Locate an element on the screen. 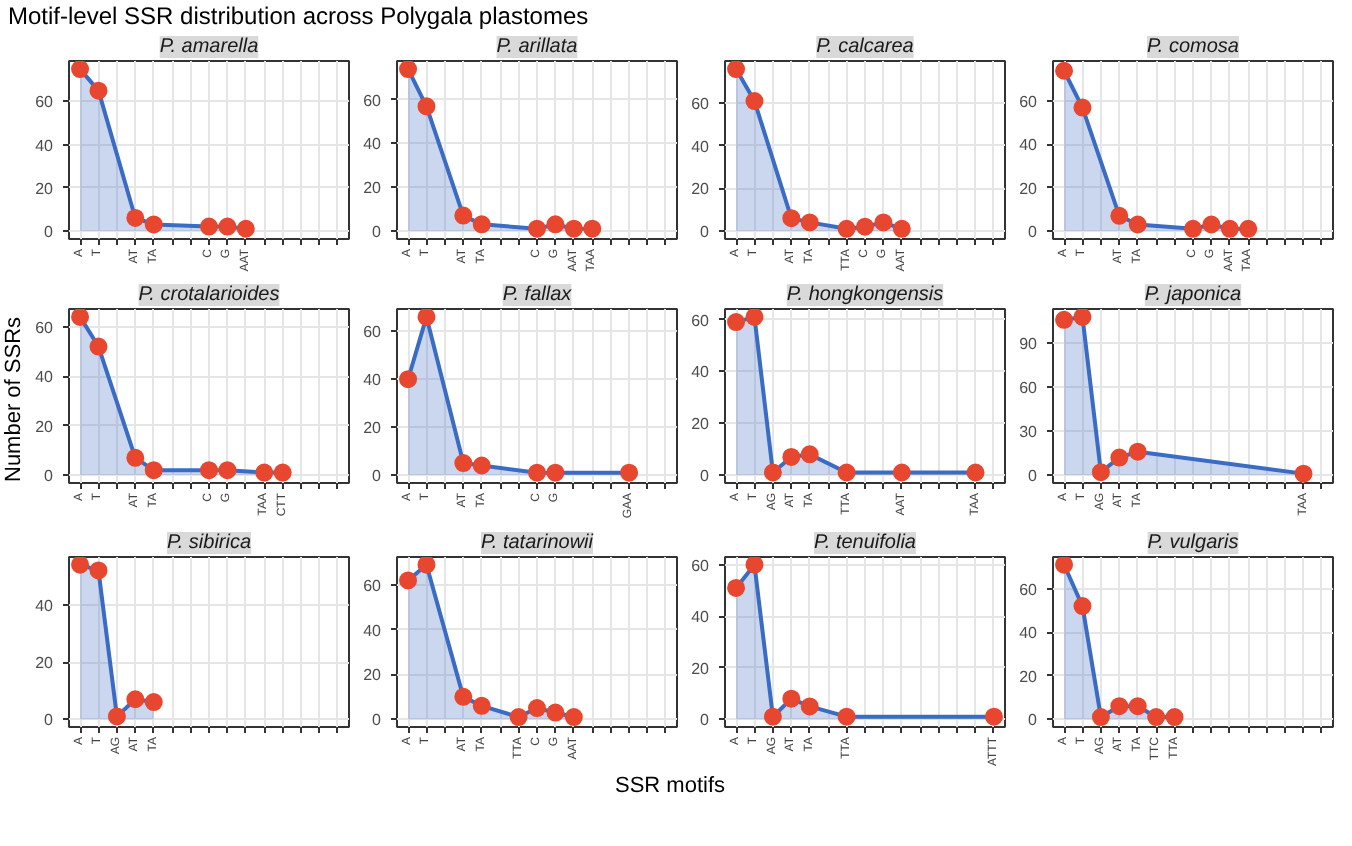  chart-title: P. tatarinowii is located at coordinates (538, 543).